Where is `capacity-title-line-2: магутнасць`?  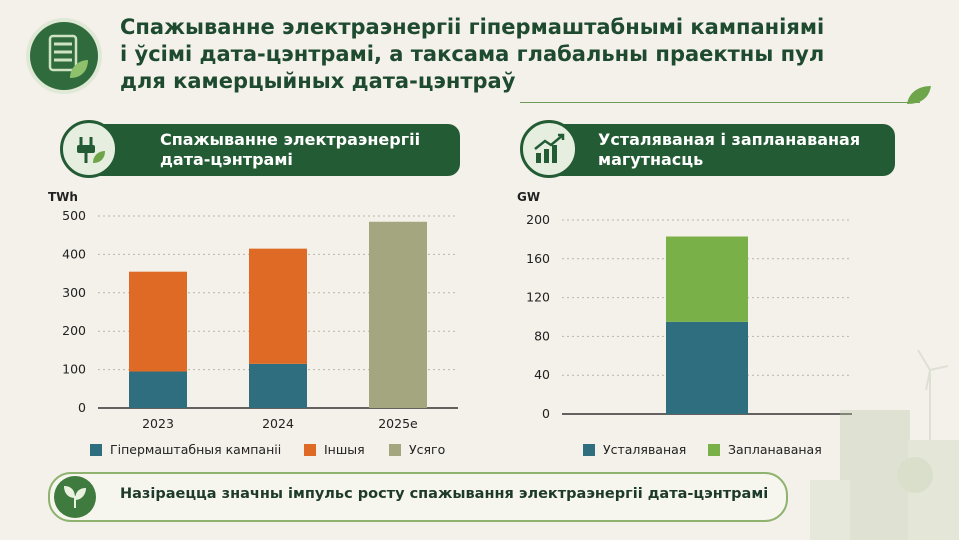
capacity-title-line-2: магутнасць is located at coordinates (651, 159).